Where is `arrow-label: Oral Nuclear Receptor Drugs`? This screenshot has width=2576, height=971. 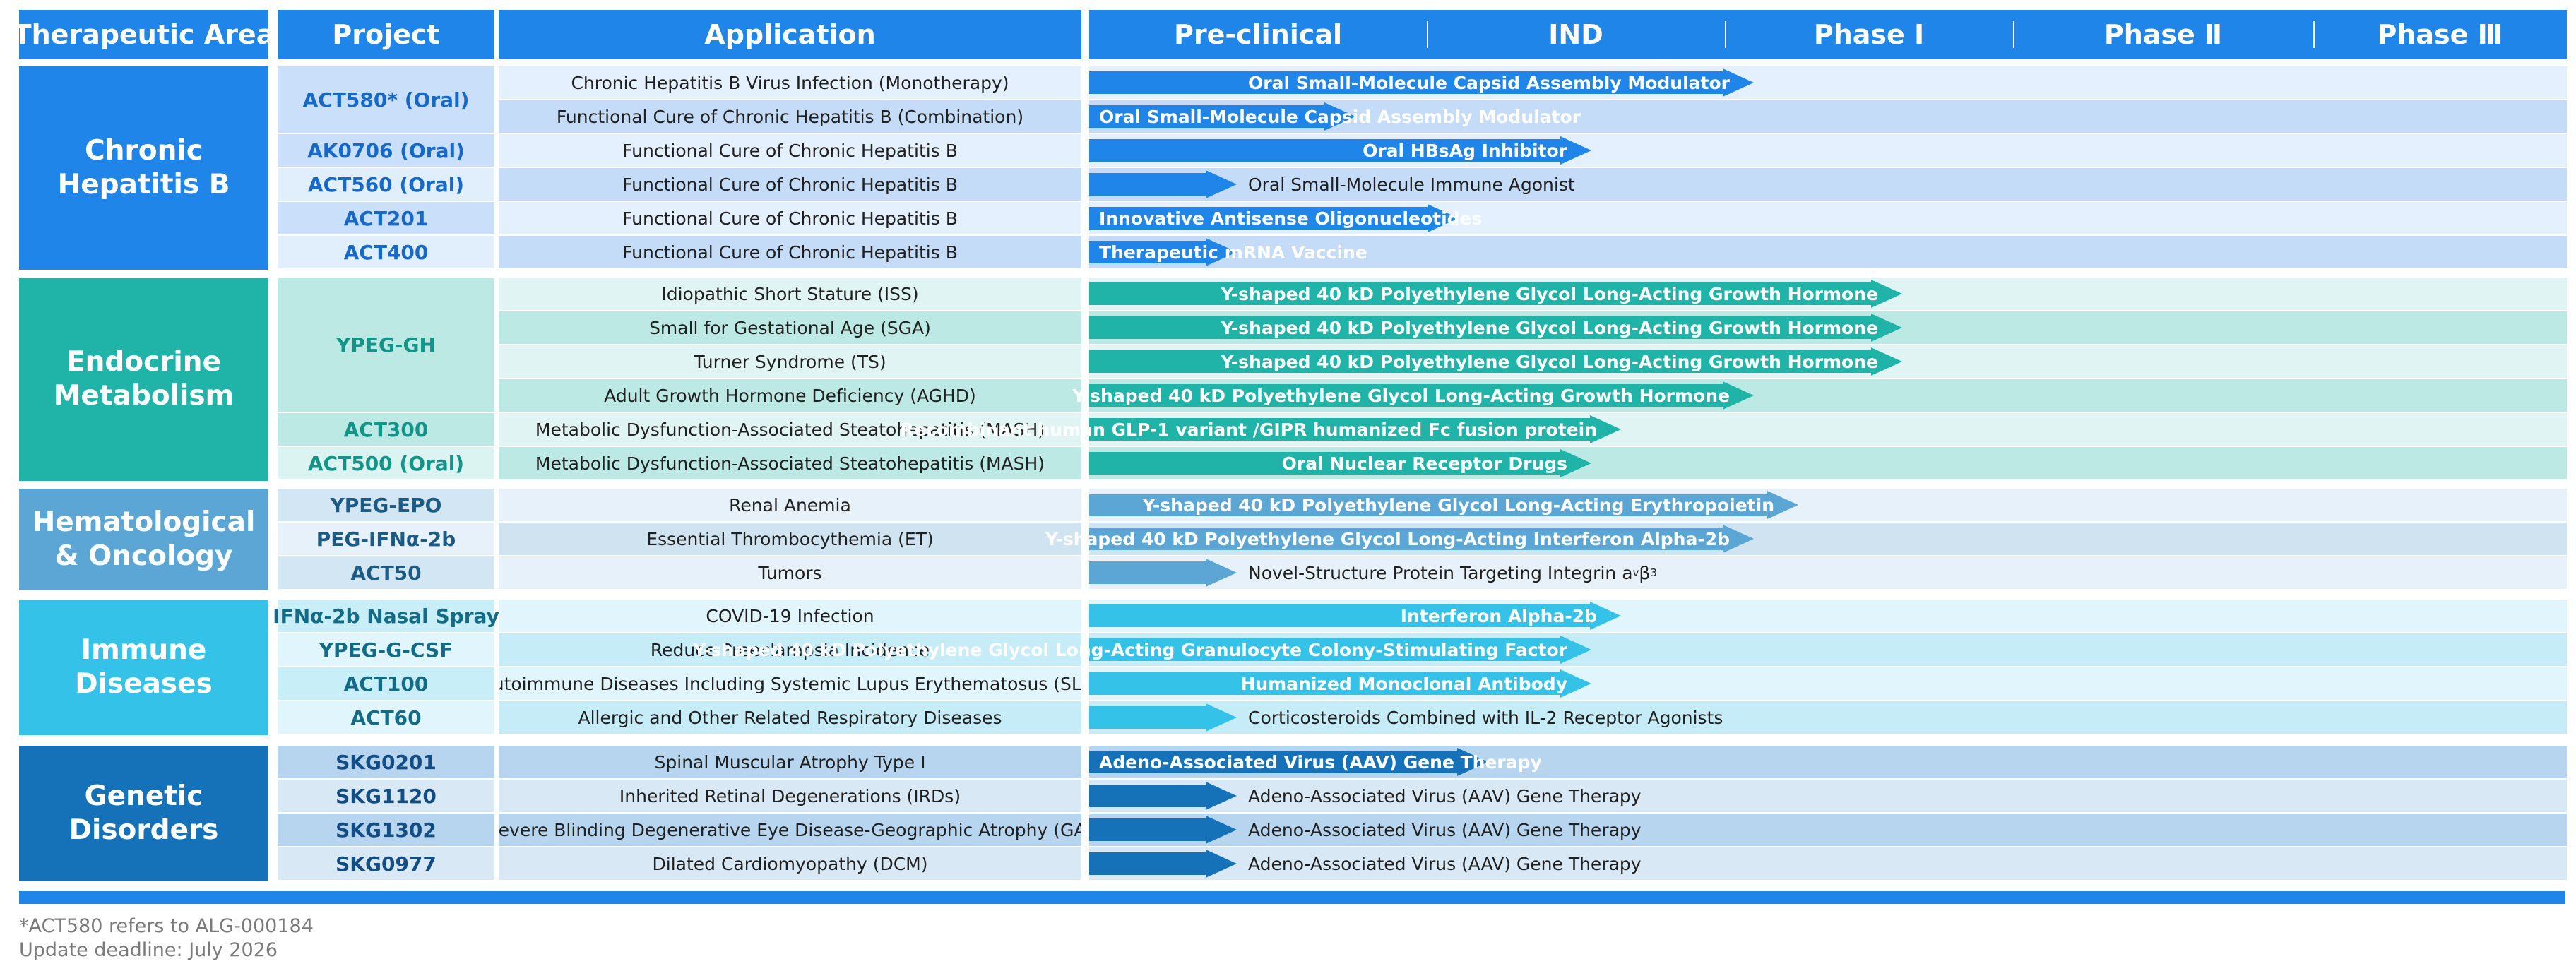 arrow-label: Oral Nuclear Receptor Drugs is located at coordinates (1424, 463).